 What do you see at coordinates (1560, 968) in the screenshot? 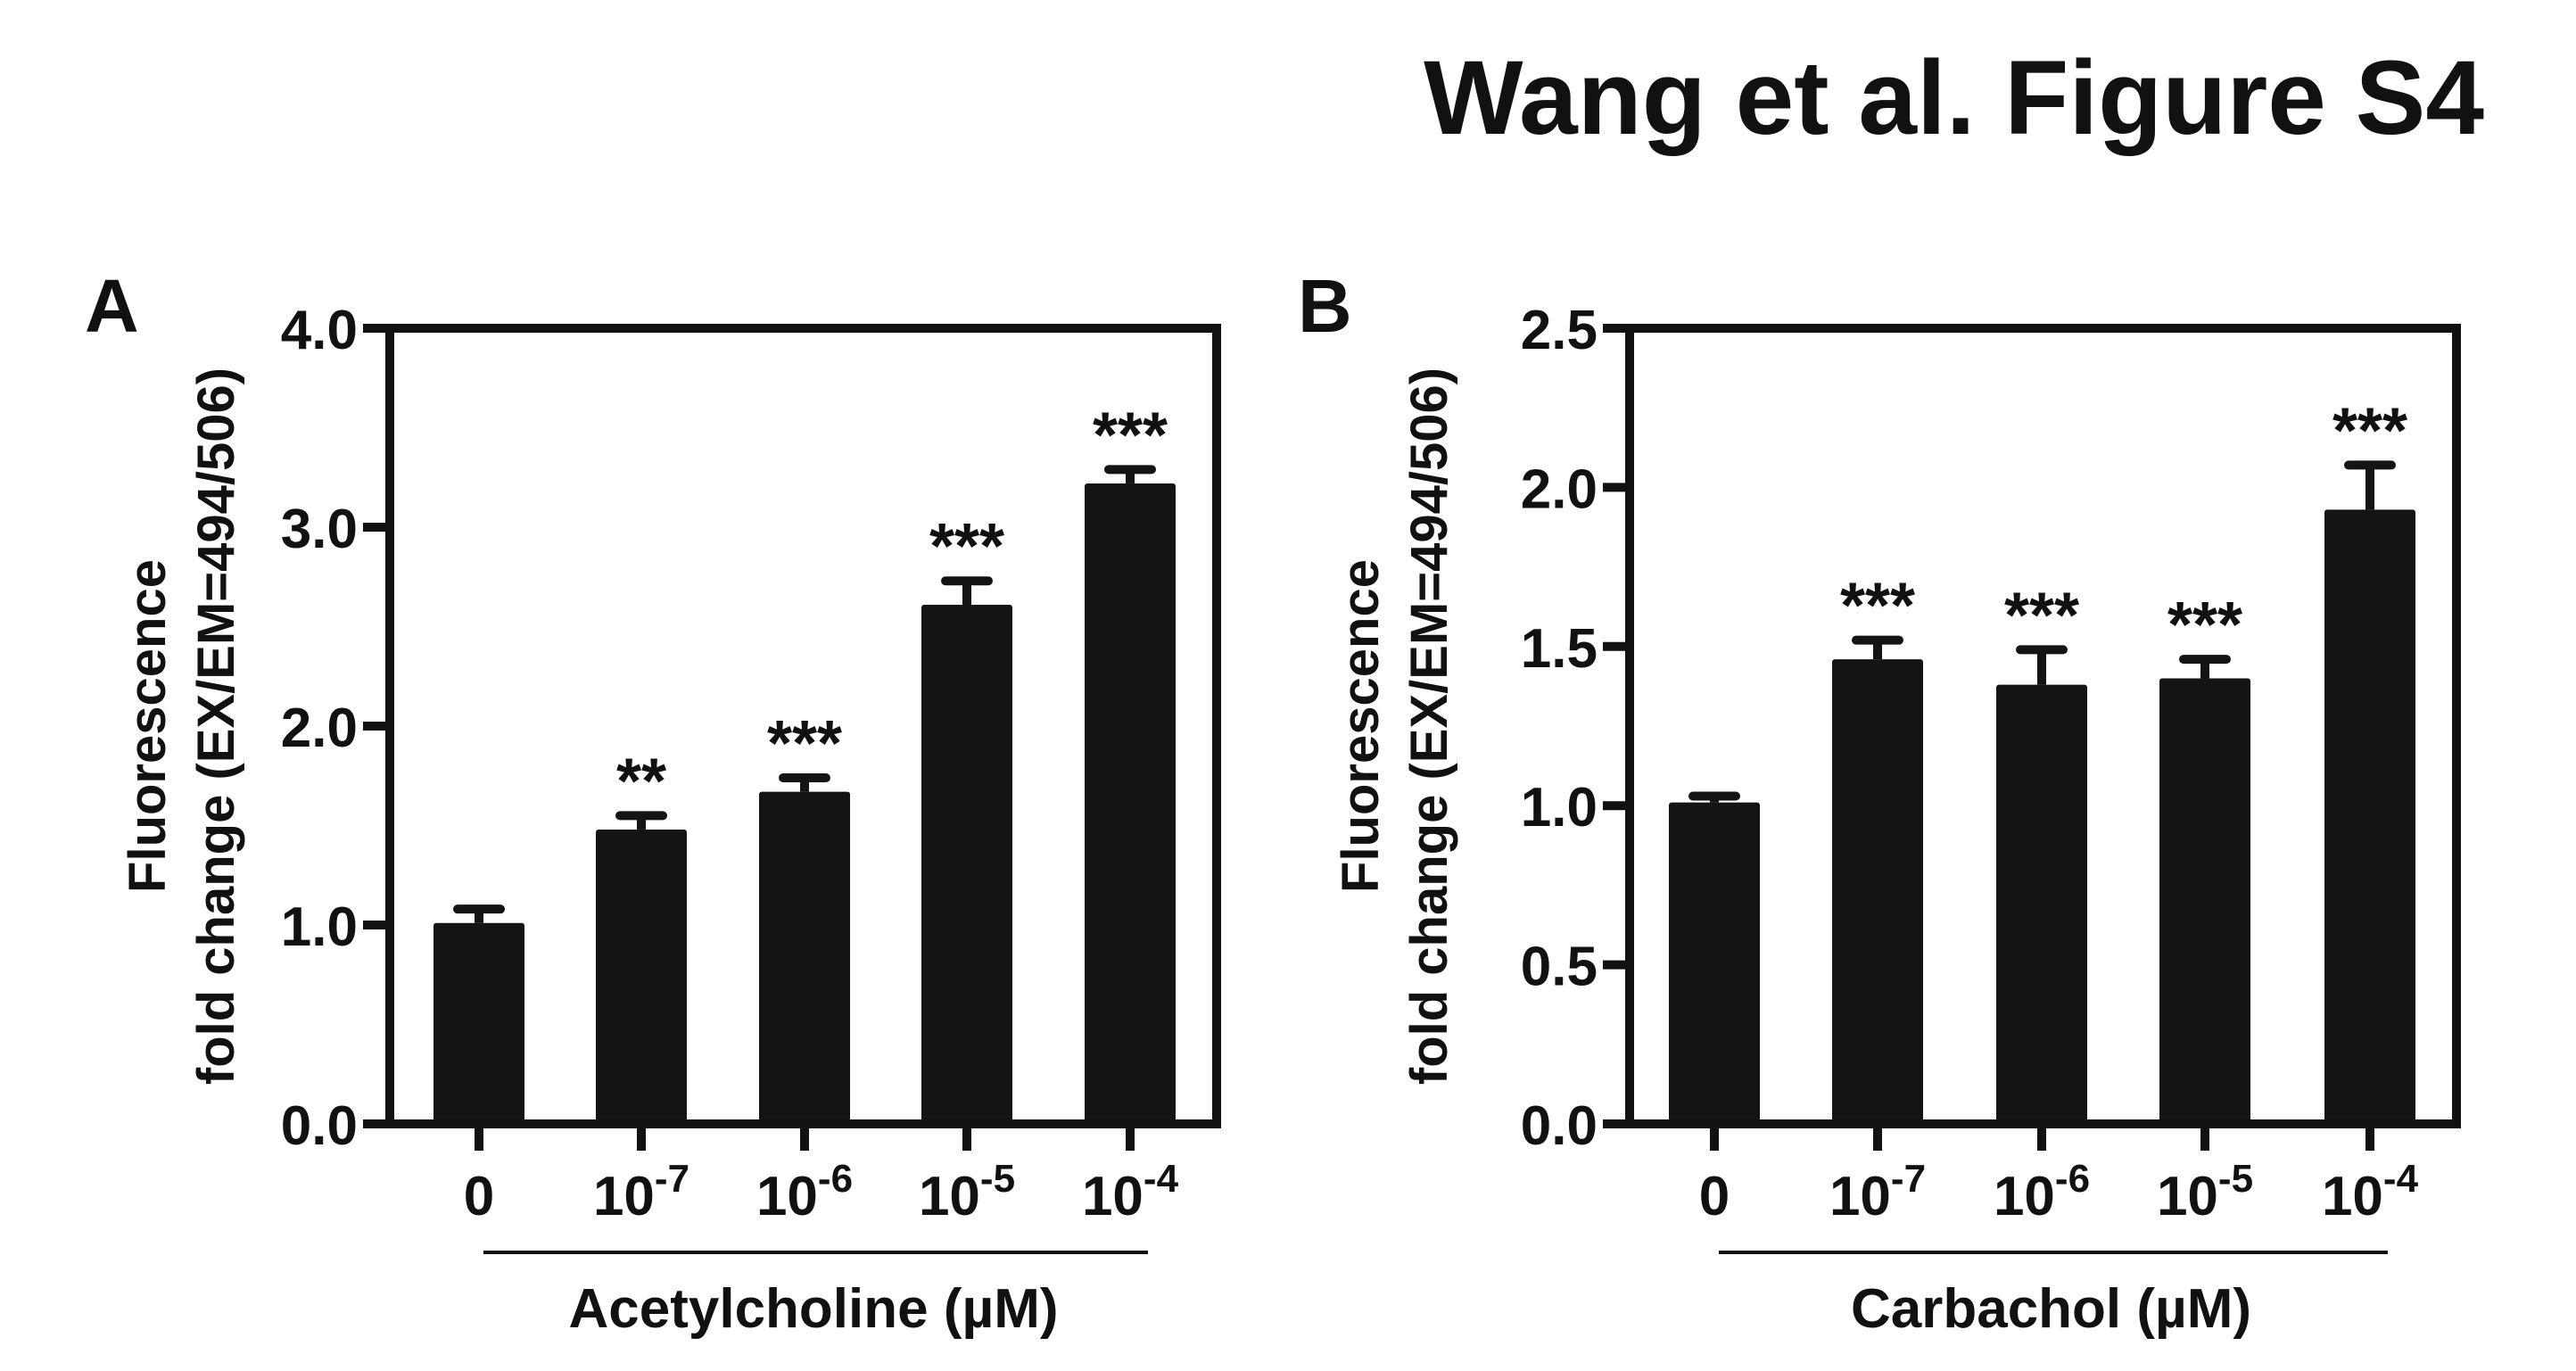
I see `y-tick-label: 0.5` at bounding box center [1560, 968].